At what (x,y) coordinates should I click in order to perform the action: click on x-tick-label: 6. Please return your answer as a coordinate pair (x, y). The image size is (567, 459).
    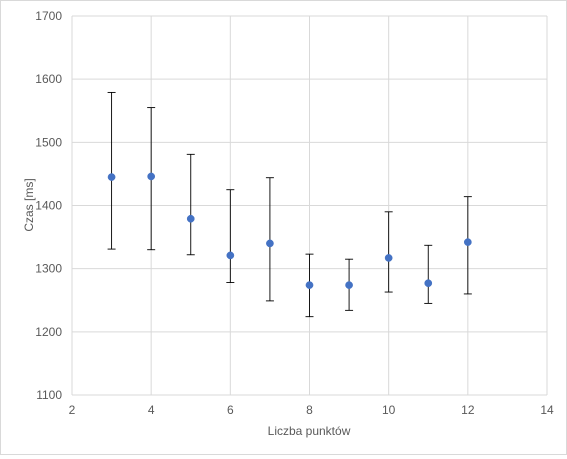
    Looking at the image, I should click on (230, 410).